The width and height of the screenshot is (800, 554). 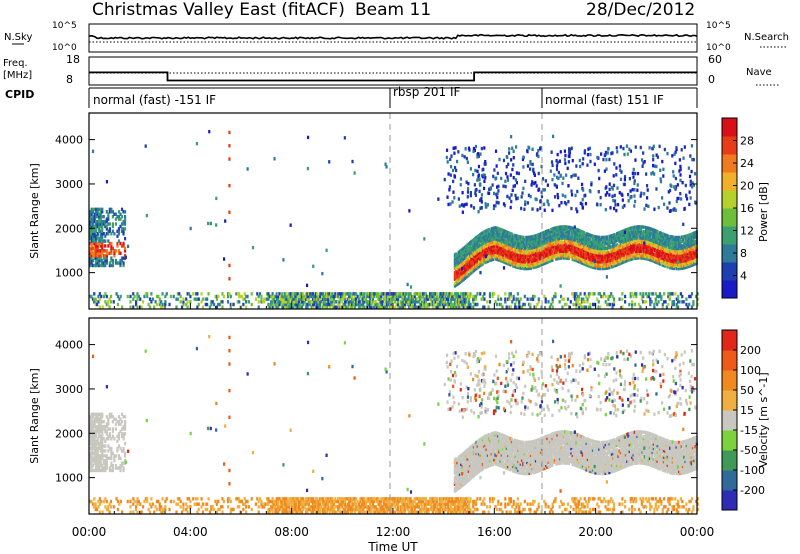 What do you see at coordinates (393, 76) in the screenshot?
I see `freq-series-line` at bounding box center [393, 76].